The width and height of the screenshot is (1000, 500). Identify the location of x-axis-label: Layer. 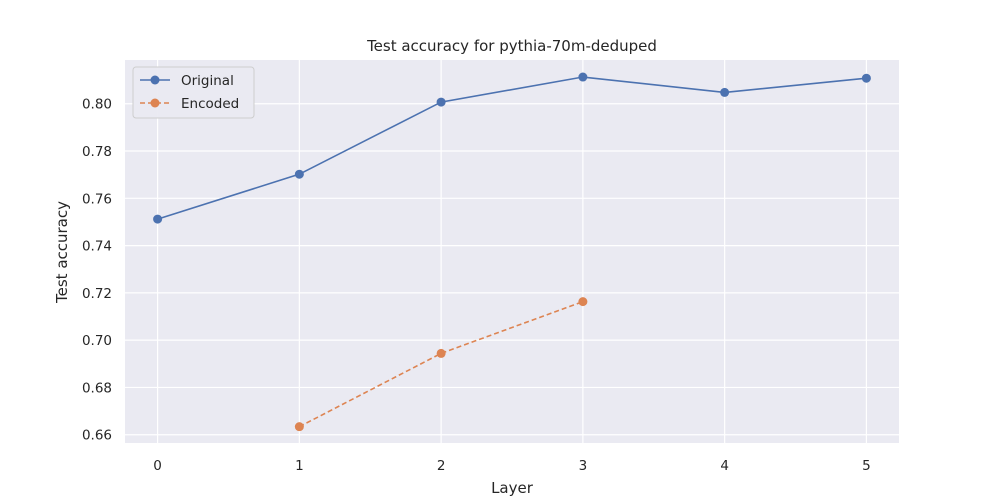
(512, 488).